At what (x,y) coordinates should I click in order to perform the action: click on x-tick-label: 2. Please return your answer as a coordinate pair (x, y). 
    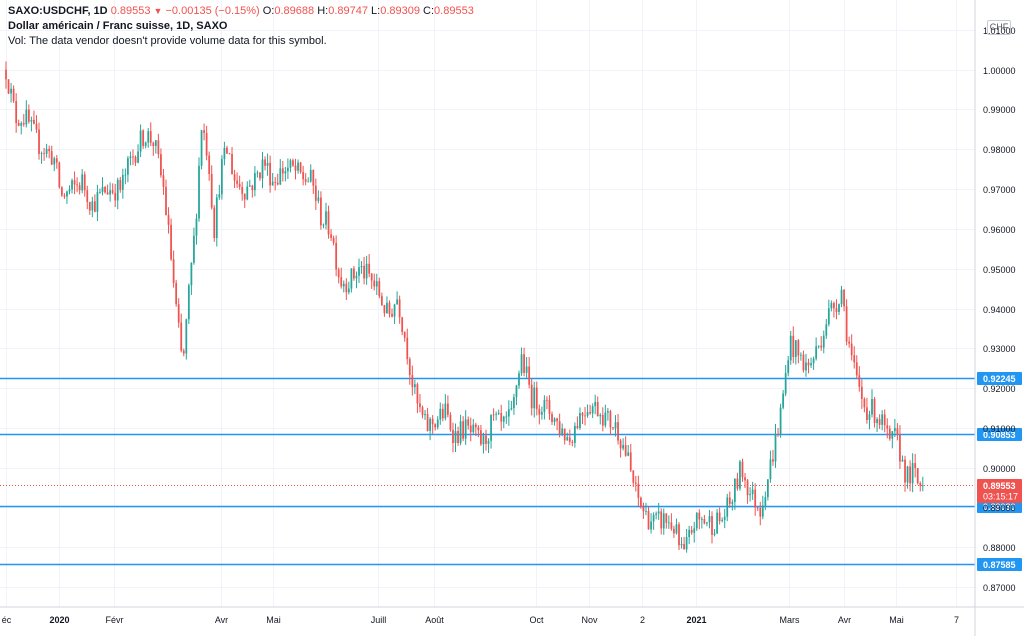
    Looking at the image, I should click on (642, 620).